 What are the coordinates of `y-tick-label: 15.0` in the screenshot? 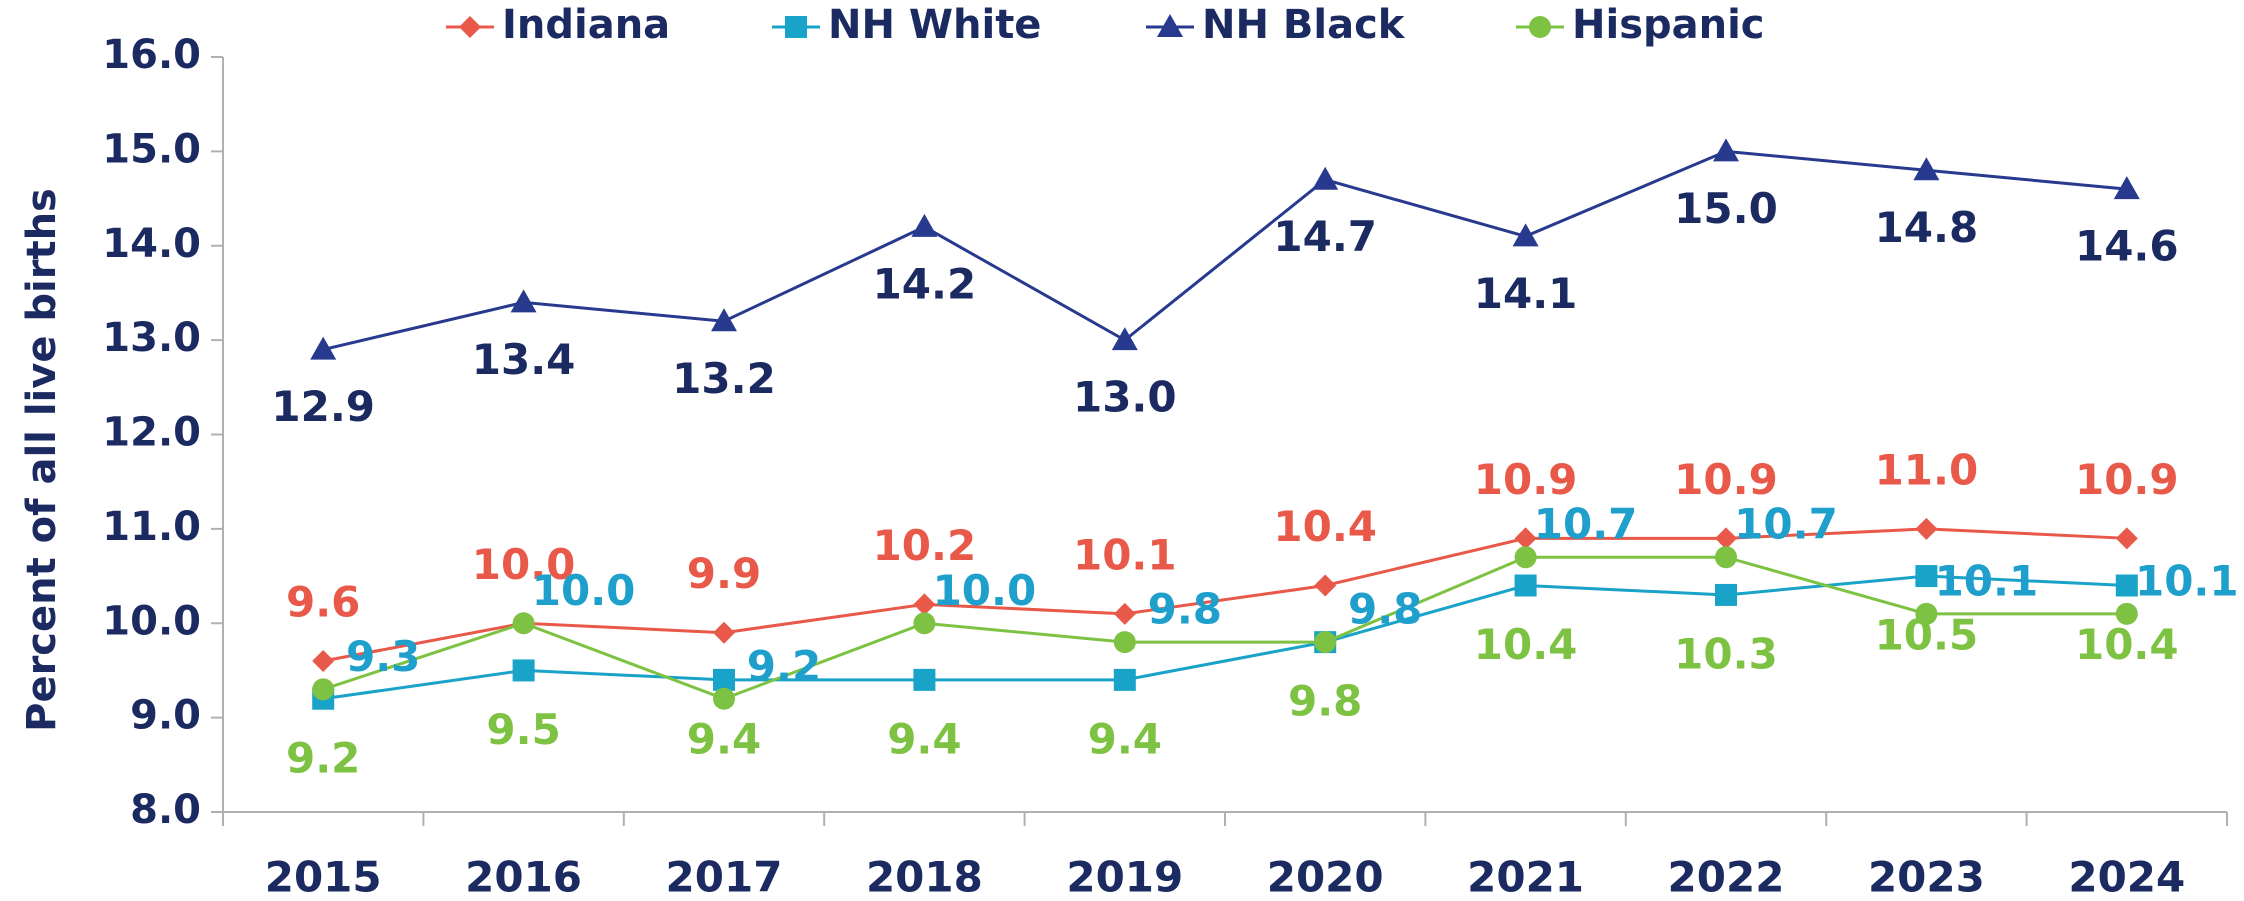 It's located at (151, 149).